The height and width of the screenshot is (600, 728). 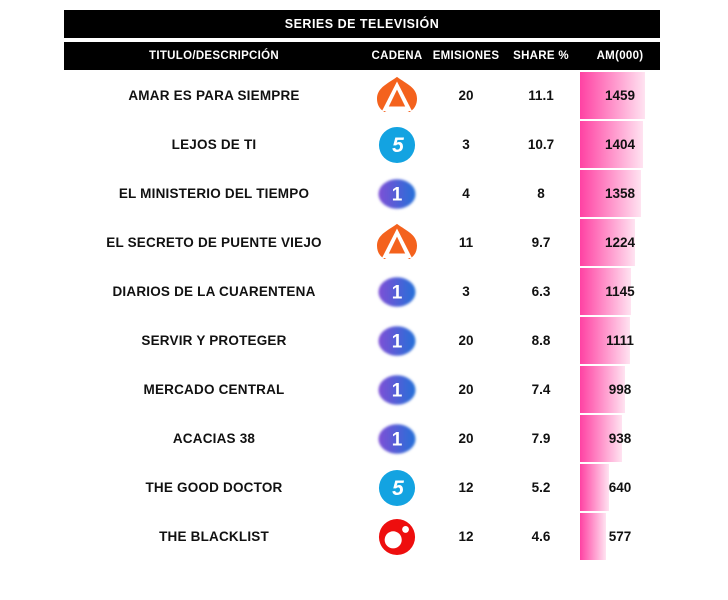 What do you see at coordinates (466, 56) in the screenshot?
I see `column-header-emisiones: EMISIONES` at bounding box center [466, 56].